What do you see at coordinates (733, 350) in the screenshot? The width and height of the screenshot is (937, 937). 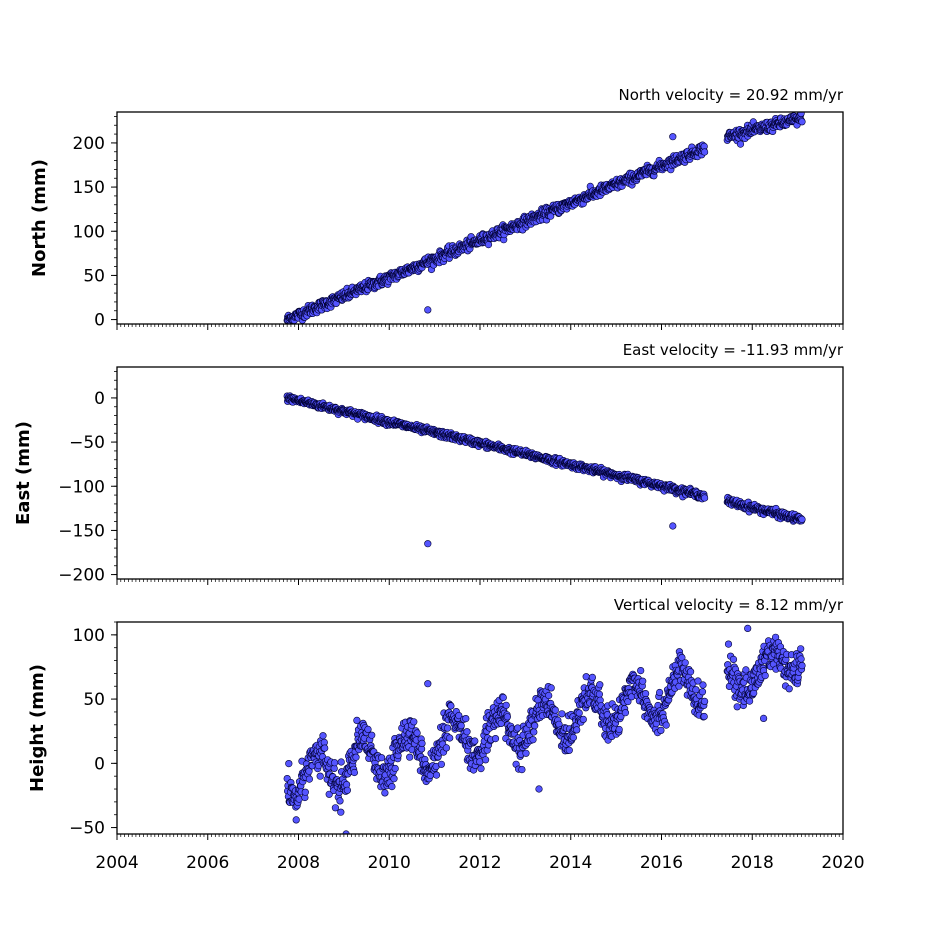 I see `east-velocity-title: East velocity = -11.93 mm/yr` at bounding box center [733, 350].